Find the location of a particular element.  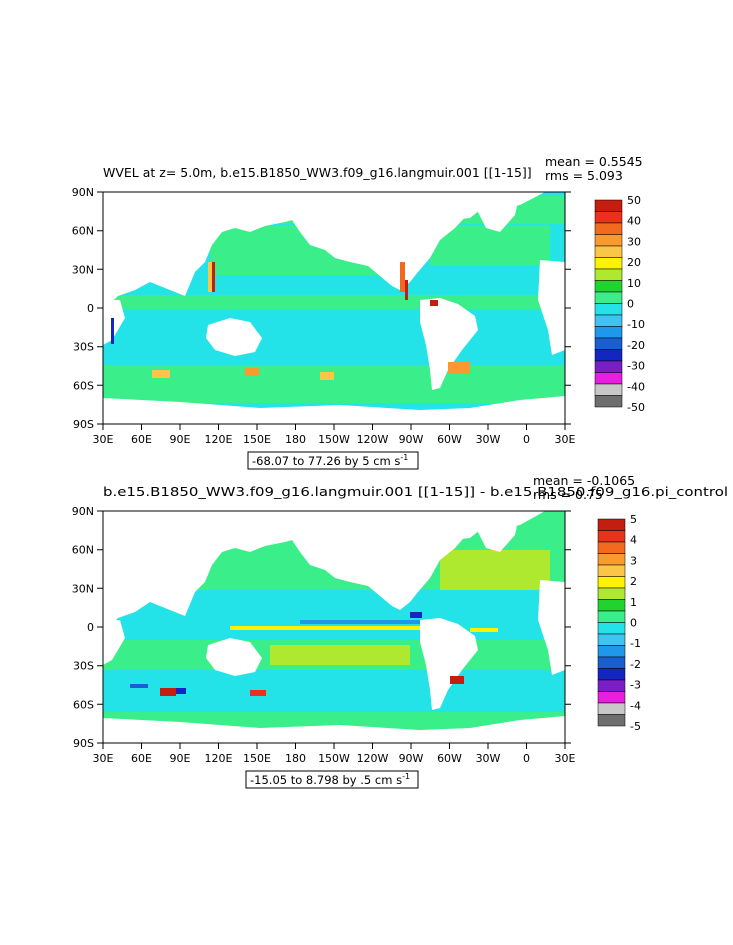

panel-1-range-text: -68.07 to 77.26 by 5 cm s-1 is located at coordinates (330, 460).